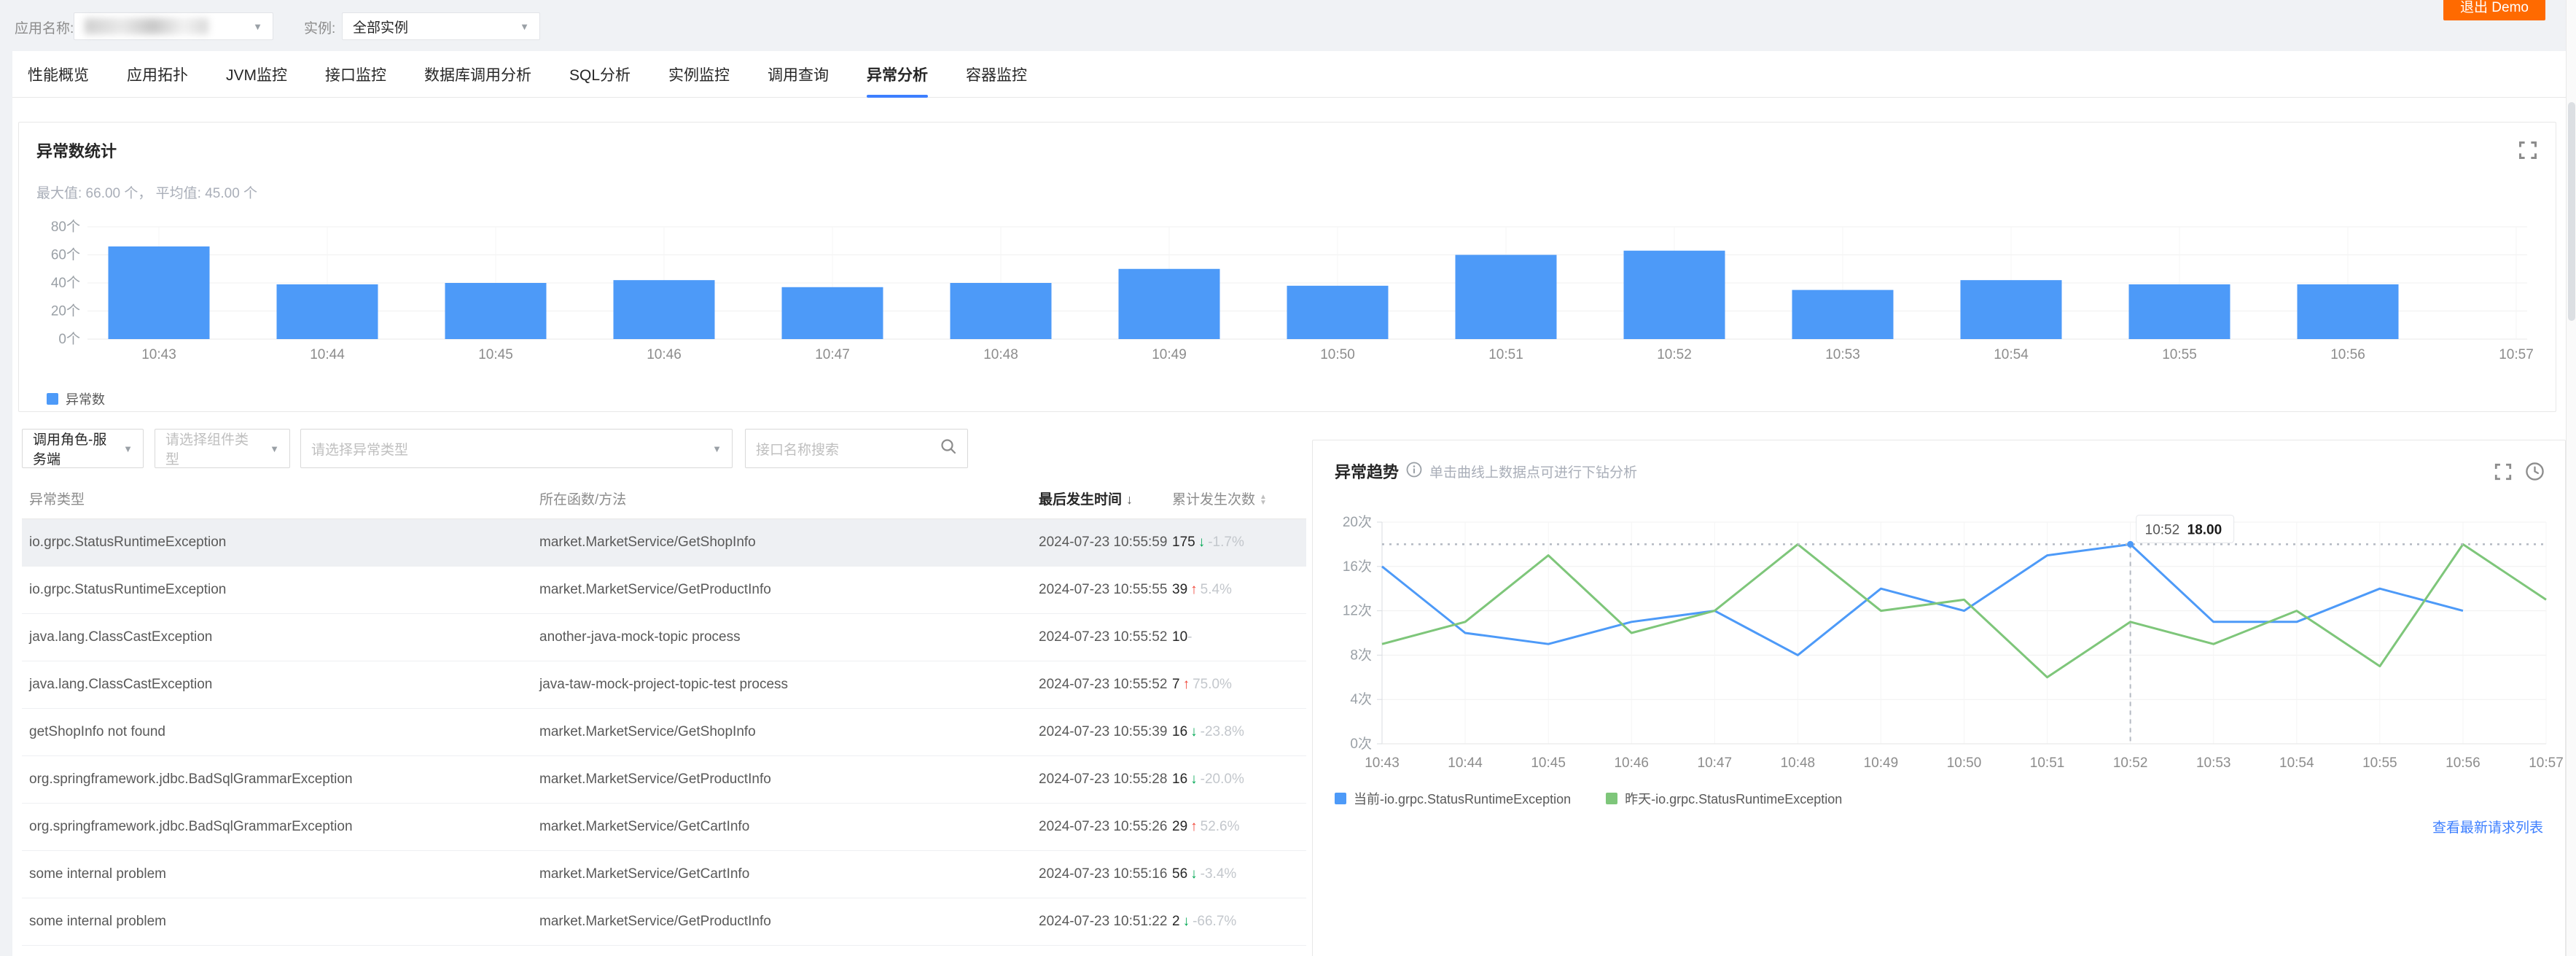 The image size is (2576, 956). Describe the element at coordinates (2204, 529) in the screenshot. I see `svg-text: 18.00` at that location.